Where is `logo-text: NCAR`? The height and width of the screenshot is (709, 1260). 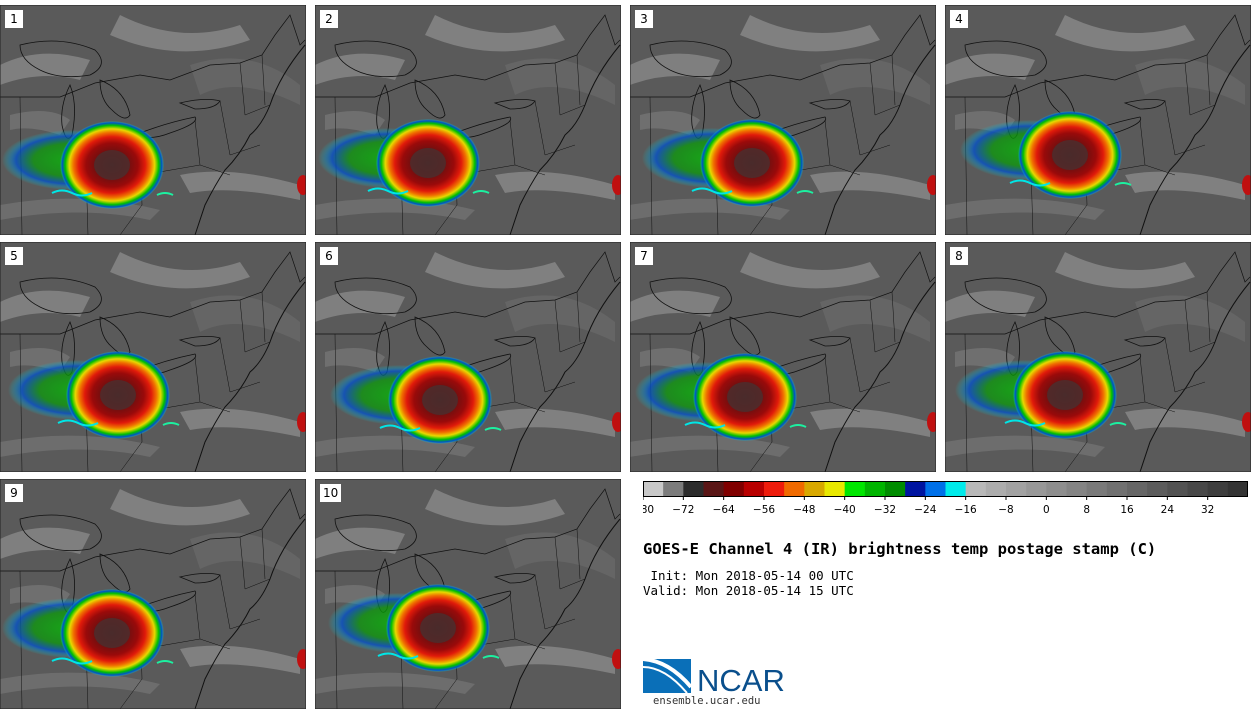
logo-text: NCAR is located at coordinates (741, 679).